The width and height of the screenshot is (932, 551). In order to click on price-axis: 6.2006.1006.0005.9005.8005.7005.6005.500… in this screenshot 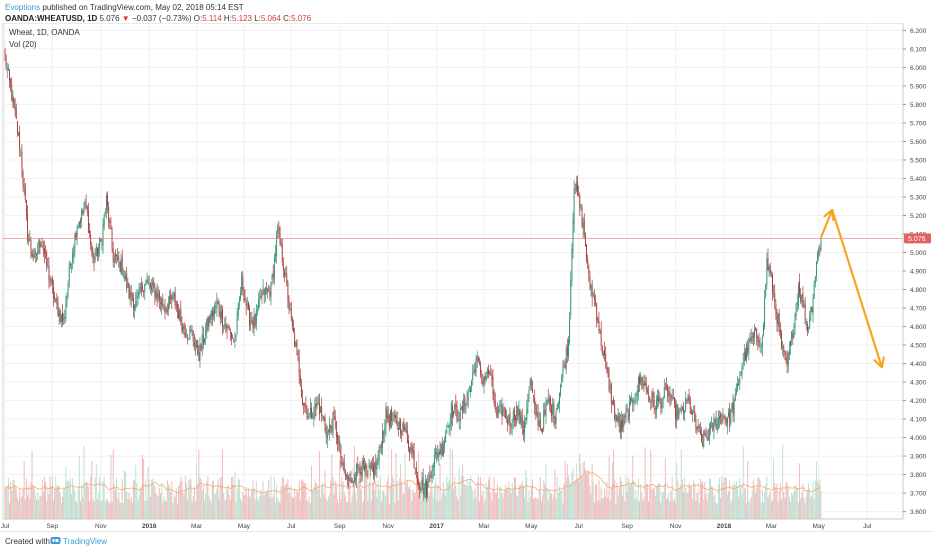, I will do `click(914, 271)`.